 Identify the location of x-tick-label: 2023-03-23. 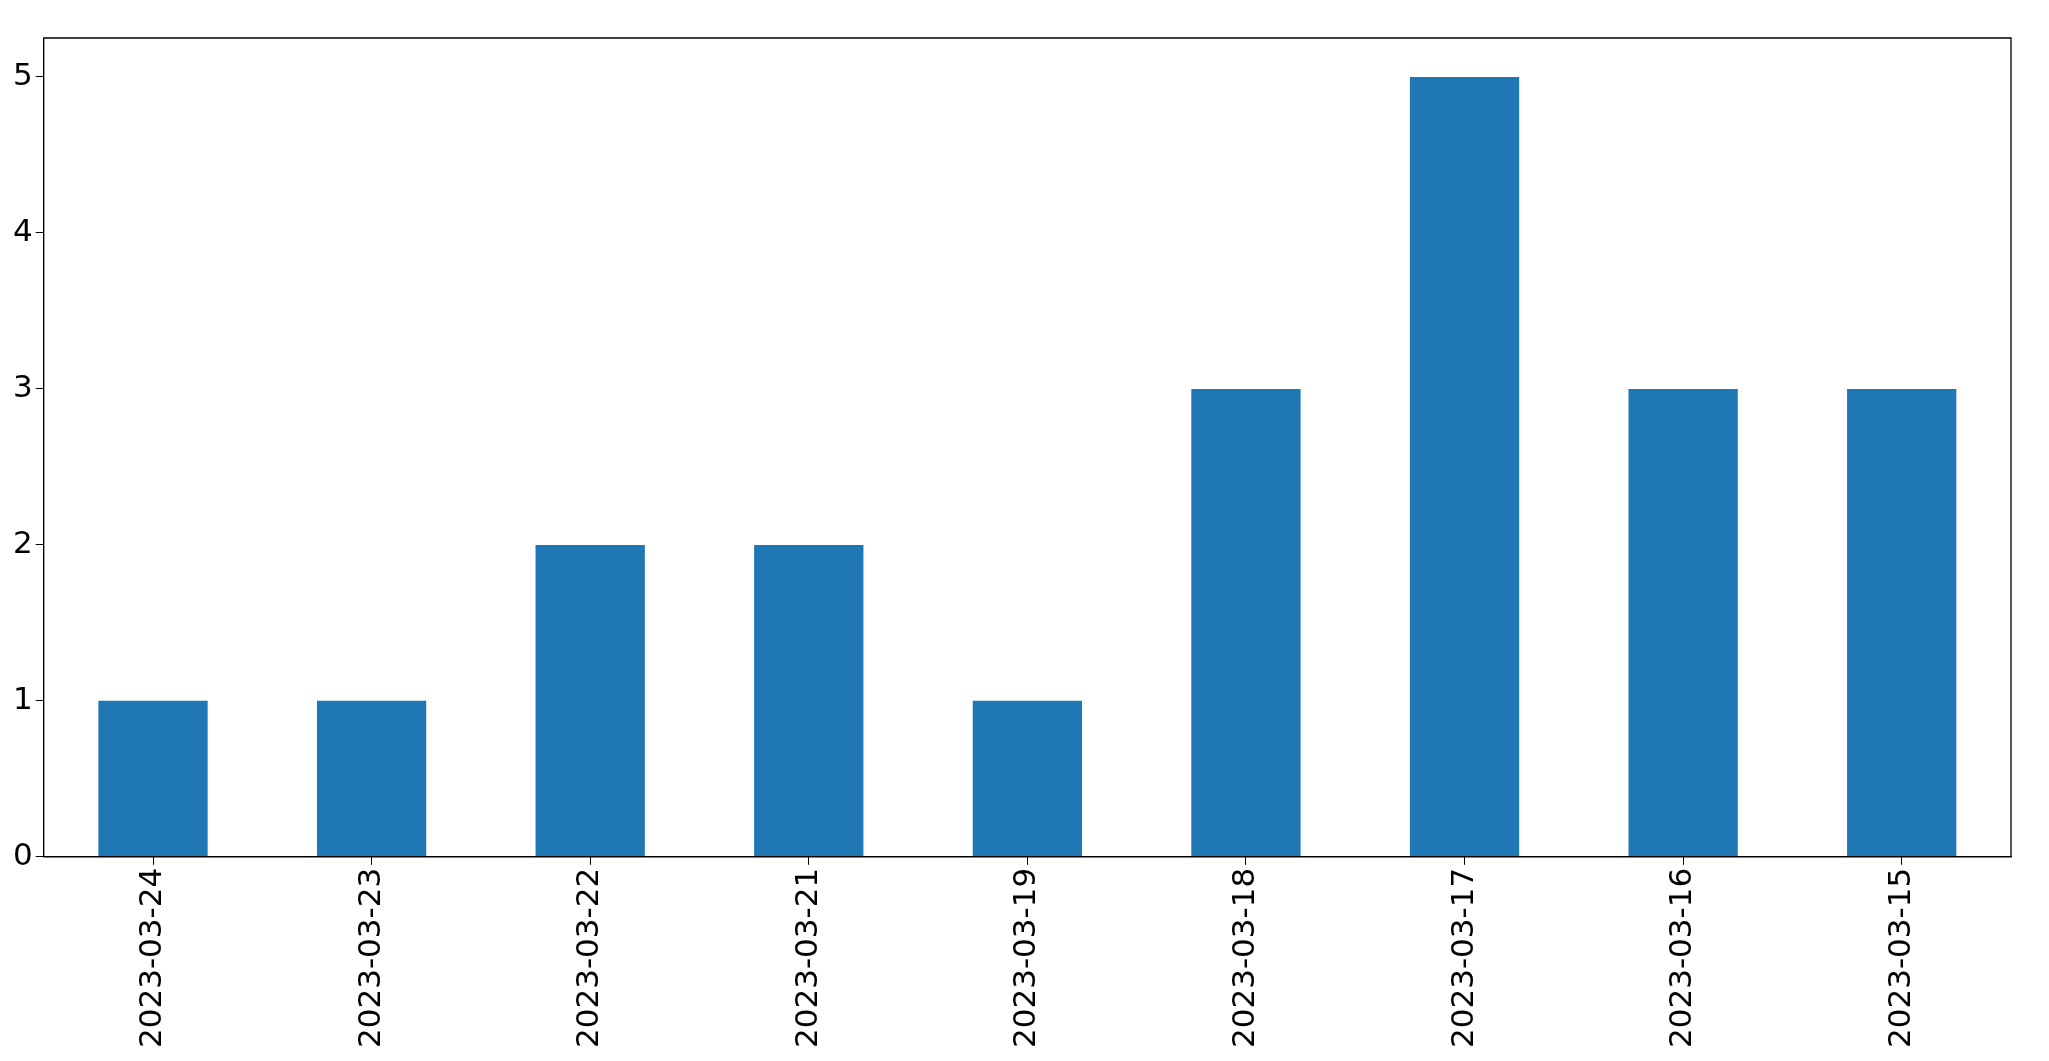
(368, 958).